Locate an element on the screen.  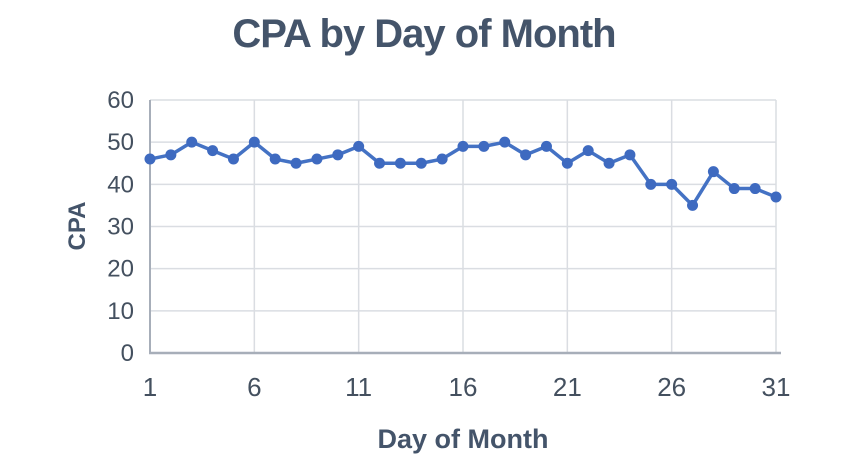
x-tick-label: 1 is located at coordinates (150, 387).